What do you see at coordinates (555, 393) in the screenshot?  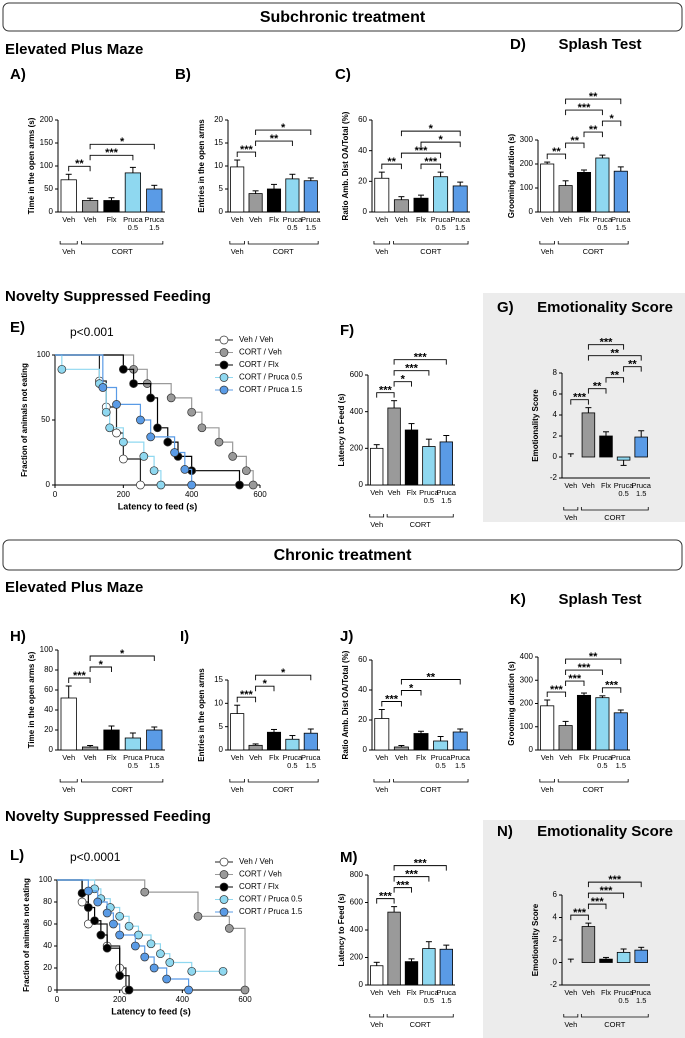 I see `y-tick-label: 6` at bounding box center [555, 393].